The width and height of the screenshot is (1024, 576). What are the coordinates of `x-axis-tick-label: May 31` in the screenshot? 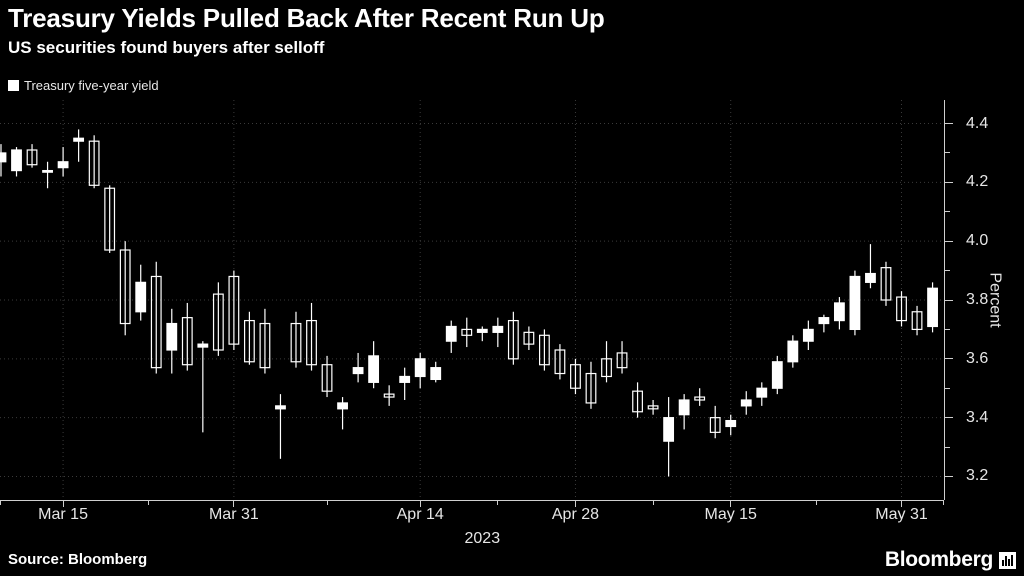 It's located at (901, 514).